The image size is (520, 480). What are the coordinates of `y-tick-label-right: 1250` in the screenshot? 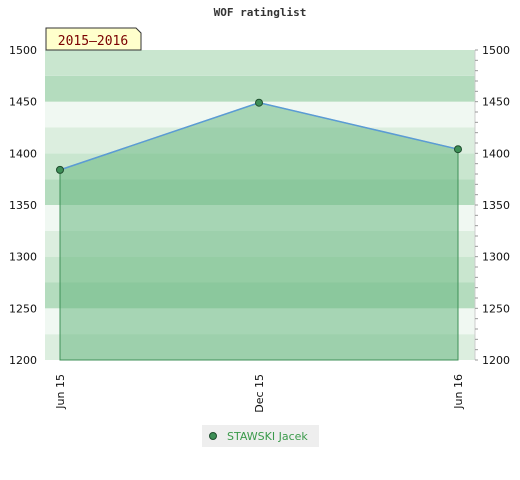 It's located at (496, 308).